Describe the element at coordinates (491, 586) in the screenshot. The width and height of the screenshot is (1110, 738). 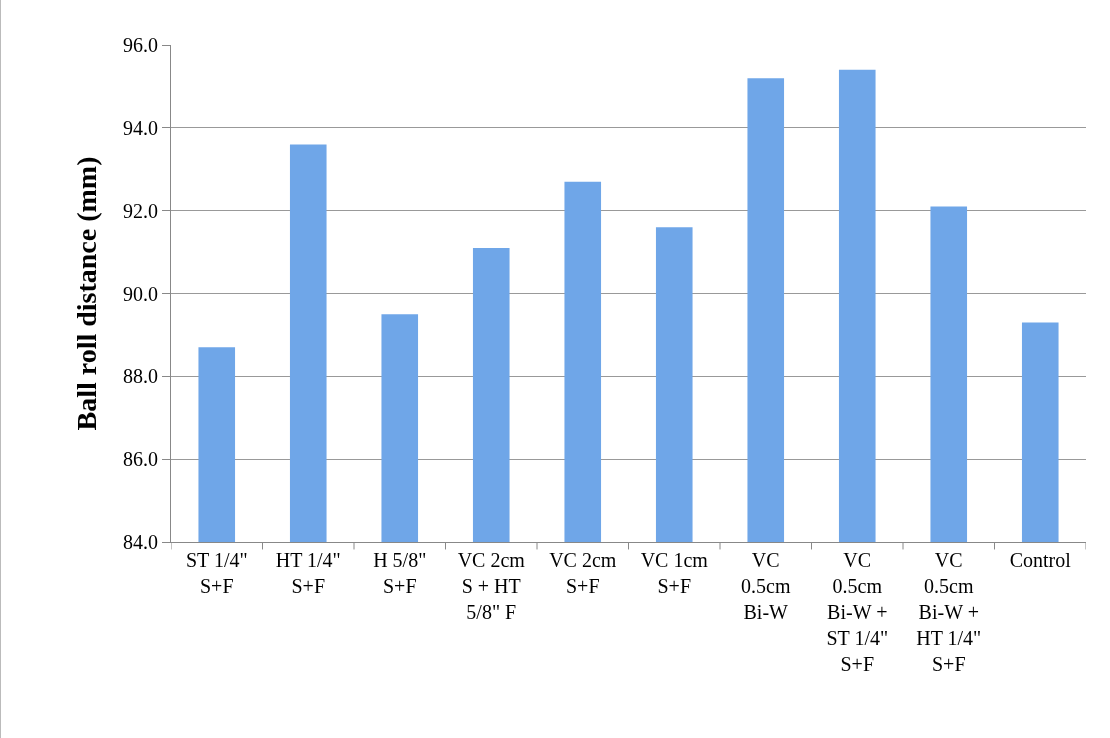
I see `x-tick-label: VC 2cm S + HT 5/8" F` at that location.